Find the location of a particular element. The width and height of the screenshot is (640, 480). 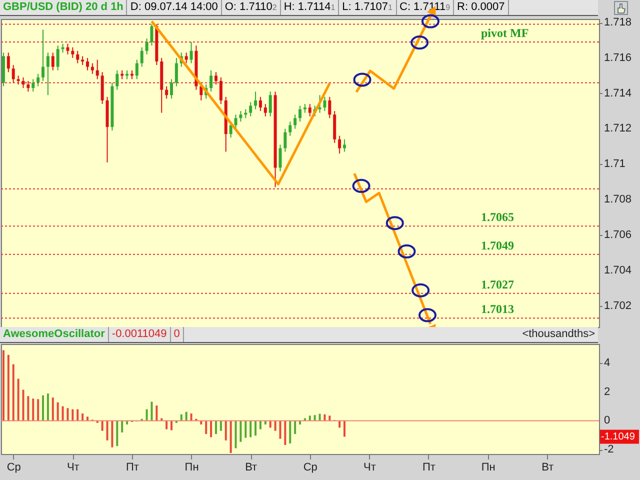

text: -0.0011049 is located at coordinates (139, 334).